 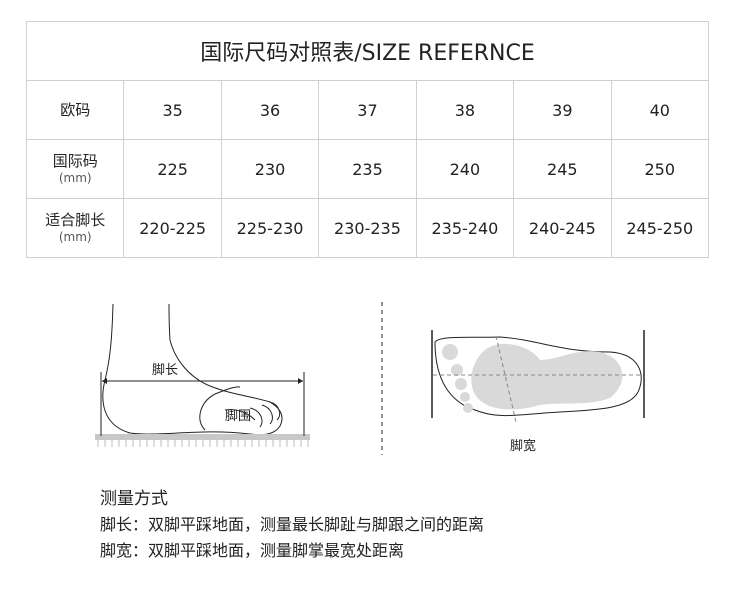 I want to click on ground-ticks, so click(x=203, y=443).